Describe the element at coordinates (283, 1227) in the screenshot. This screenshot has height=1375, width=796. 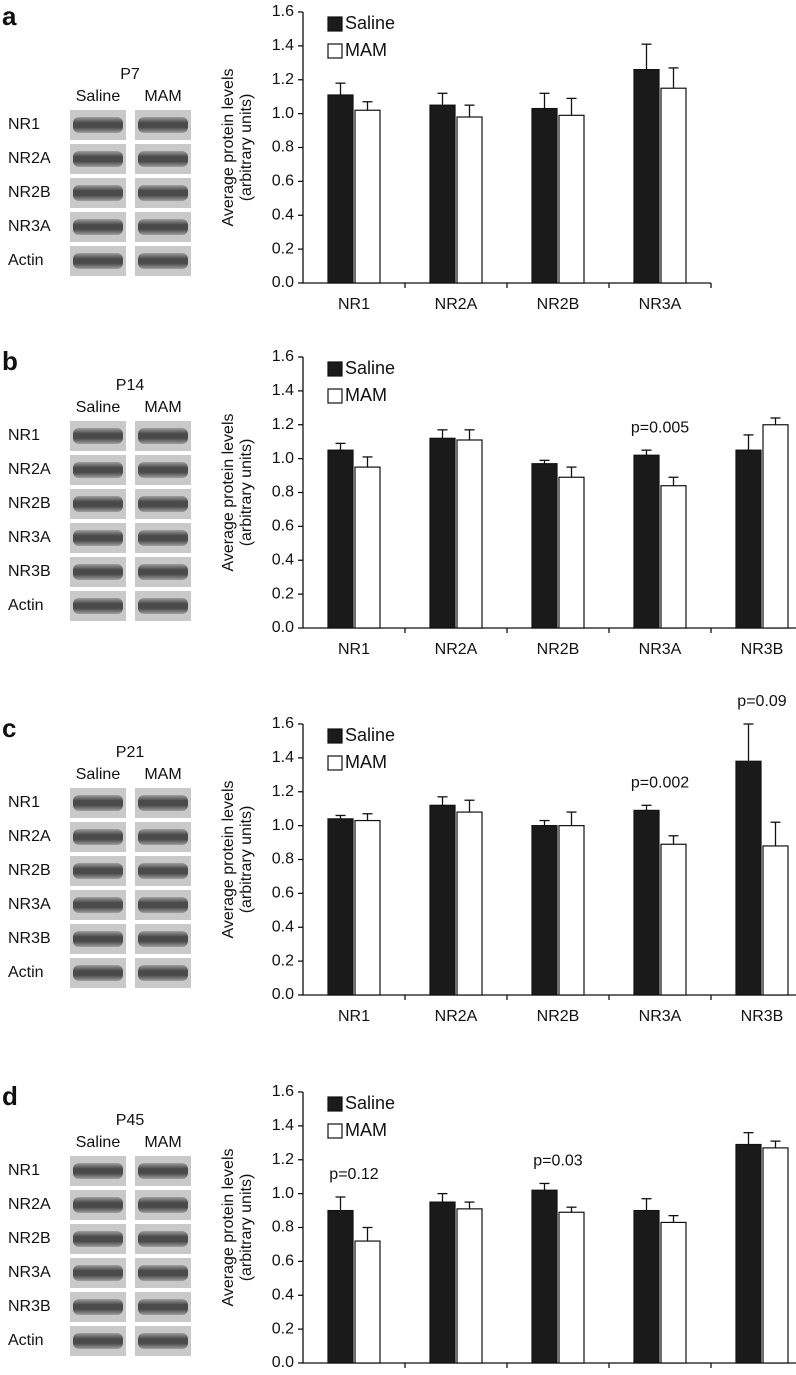
I see `y-tick-label: 0.8` at that location.